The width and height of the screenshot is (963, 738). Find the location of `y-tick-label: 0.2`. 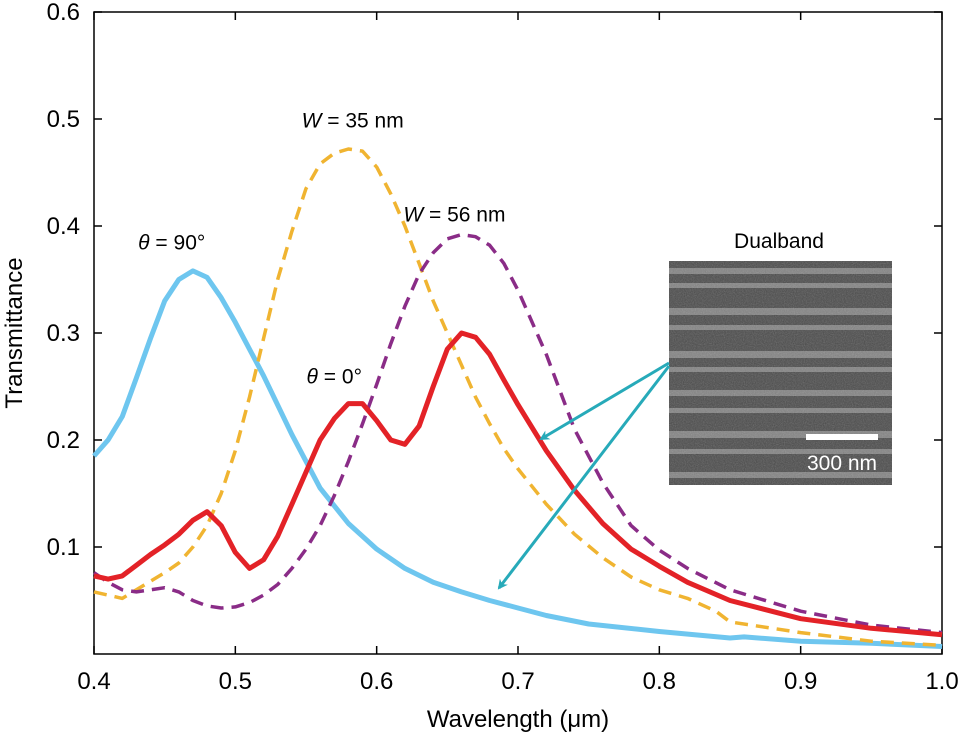

y-tick-label: 0.2 is located at coordinates (63, 440).